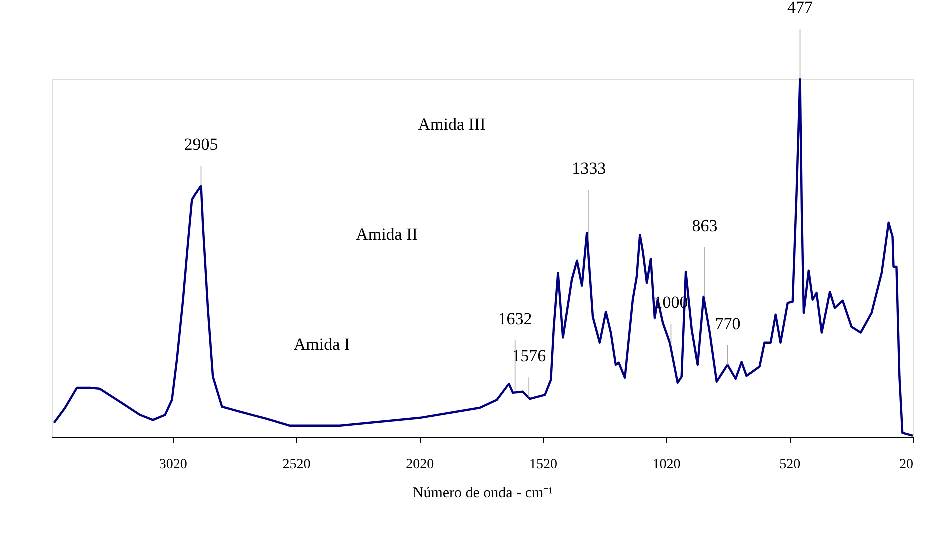 This screenshot has height=547, width=949. What do you see at coordinates (387, 234) in the screenshot?
I see `annotation: Amida II` at bounding box center [387, 234].